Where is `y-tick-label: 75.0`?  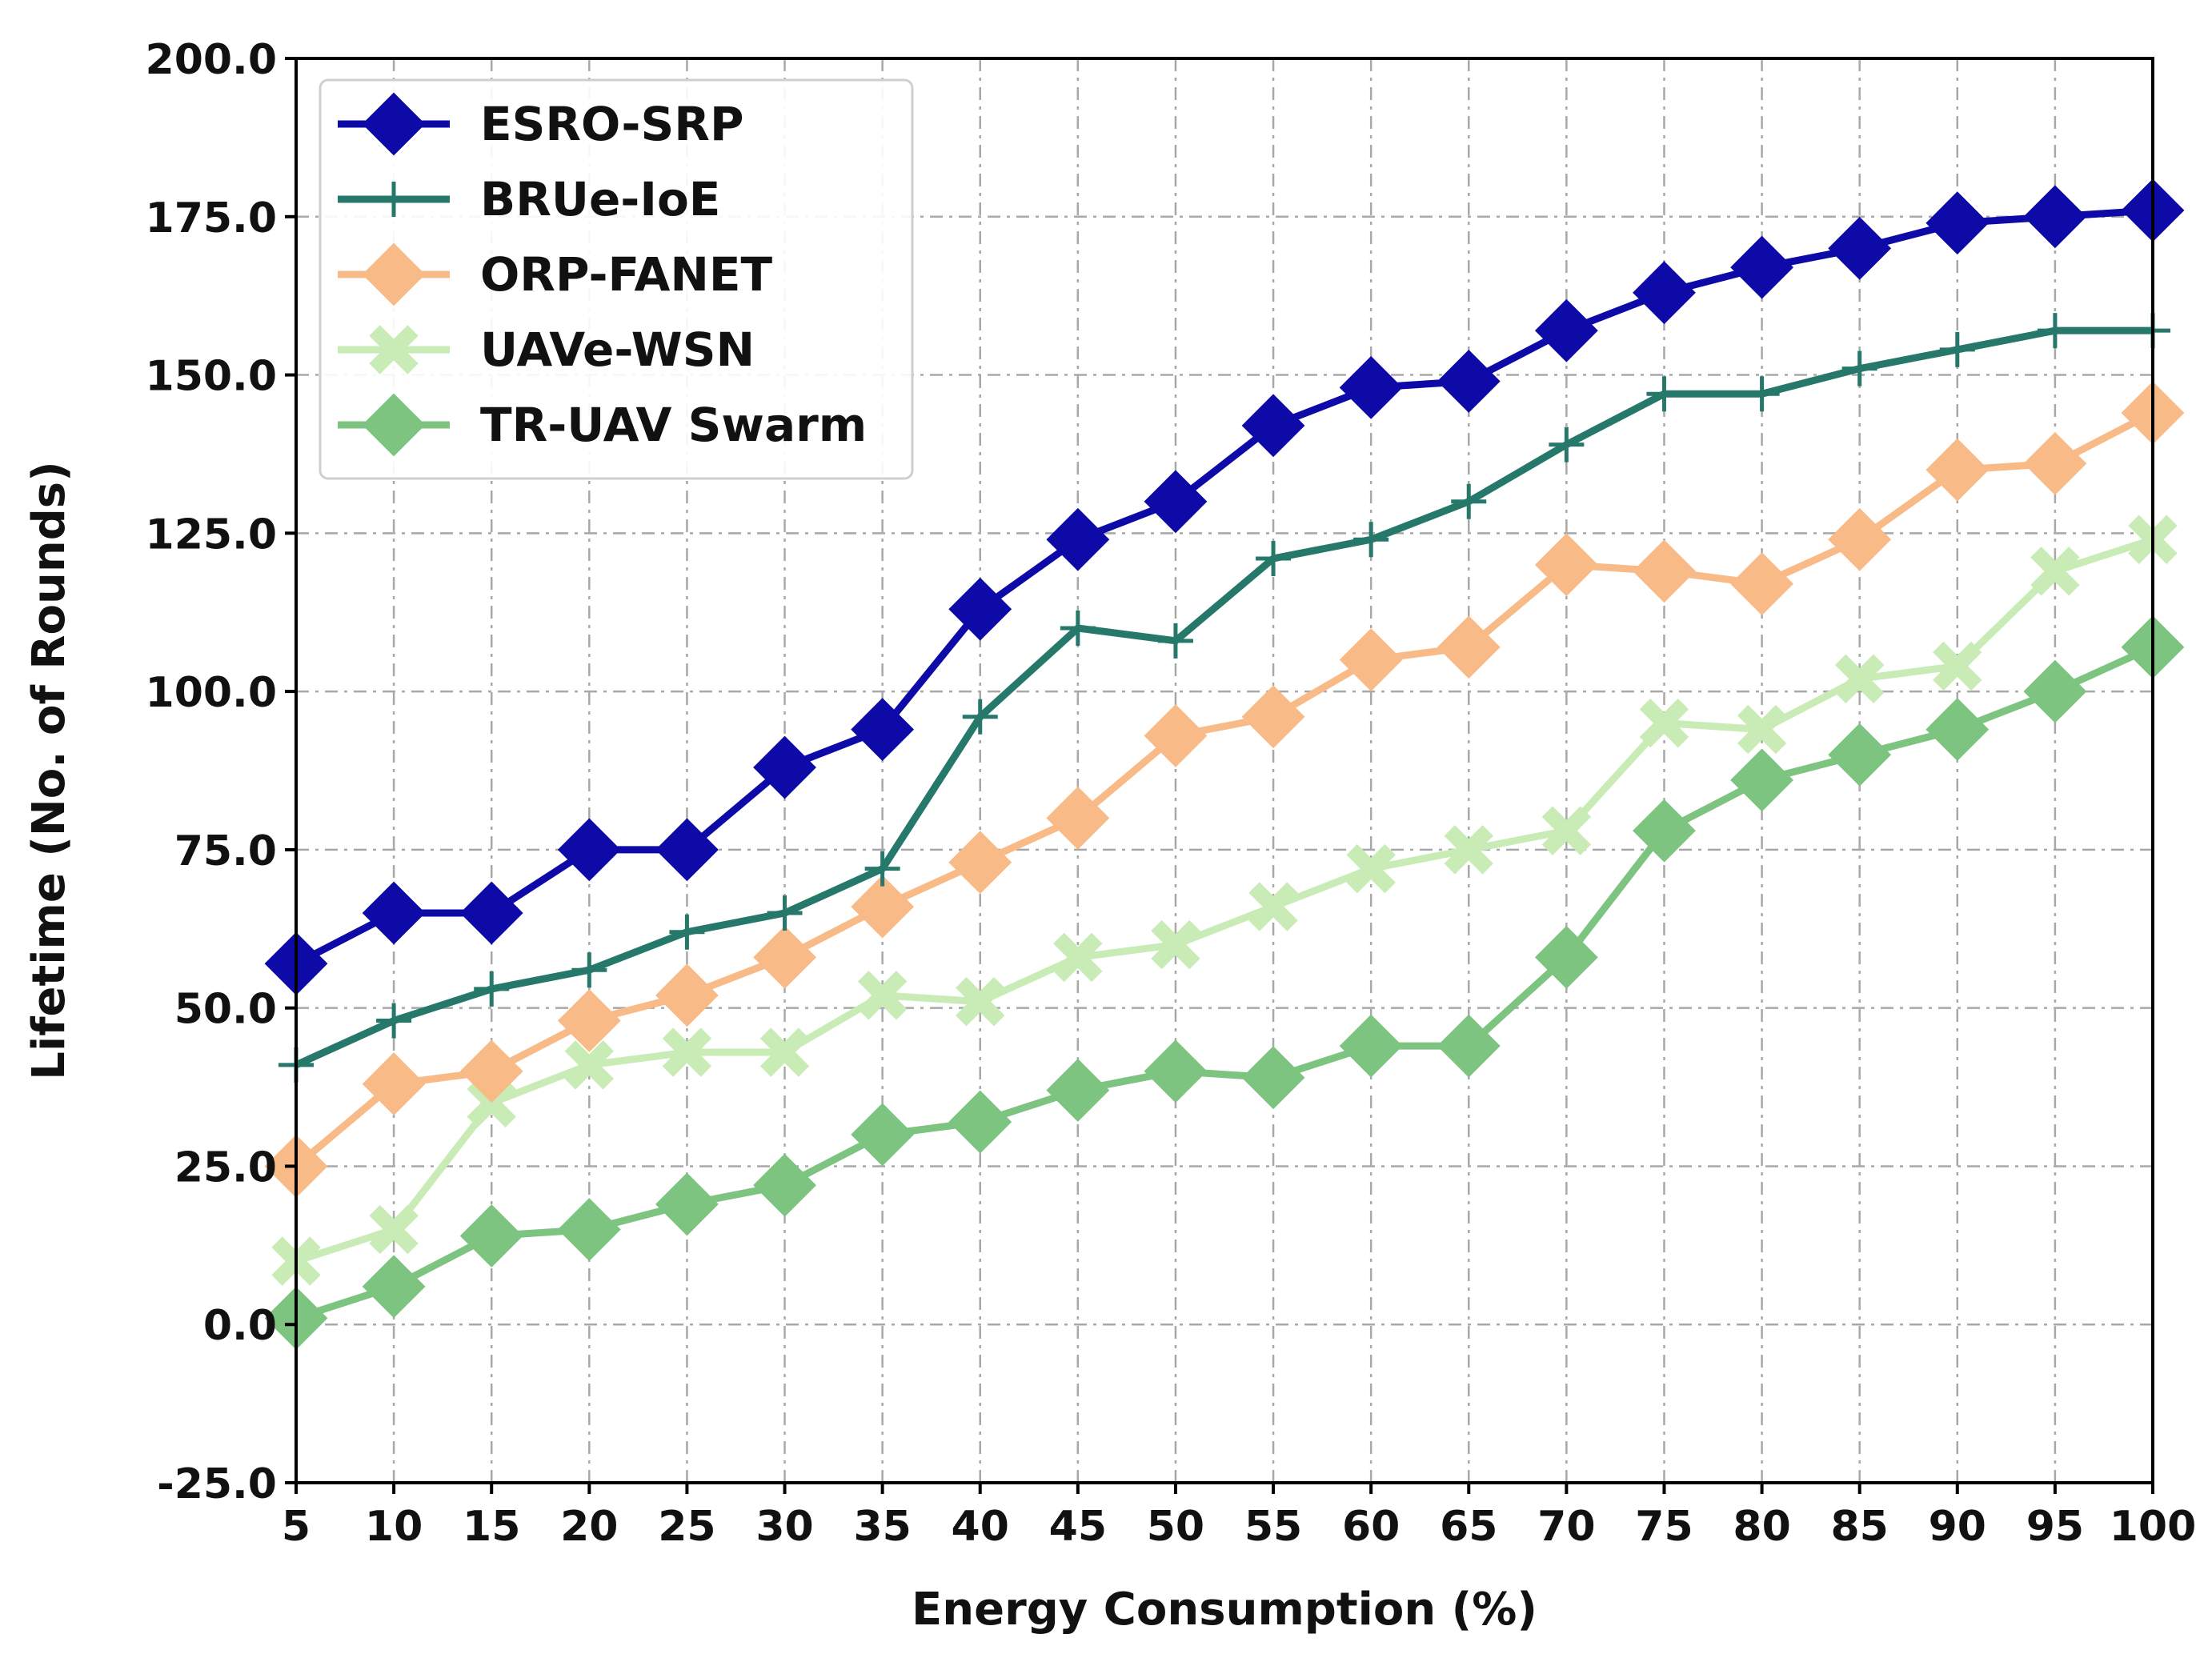
y-tick-label: 75.0 is located at coordinates (225, 851).